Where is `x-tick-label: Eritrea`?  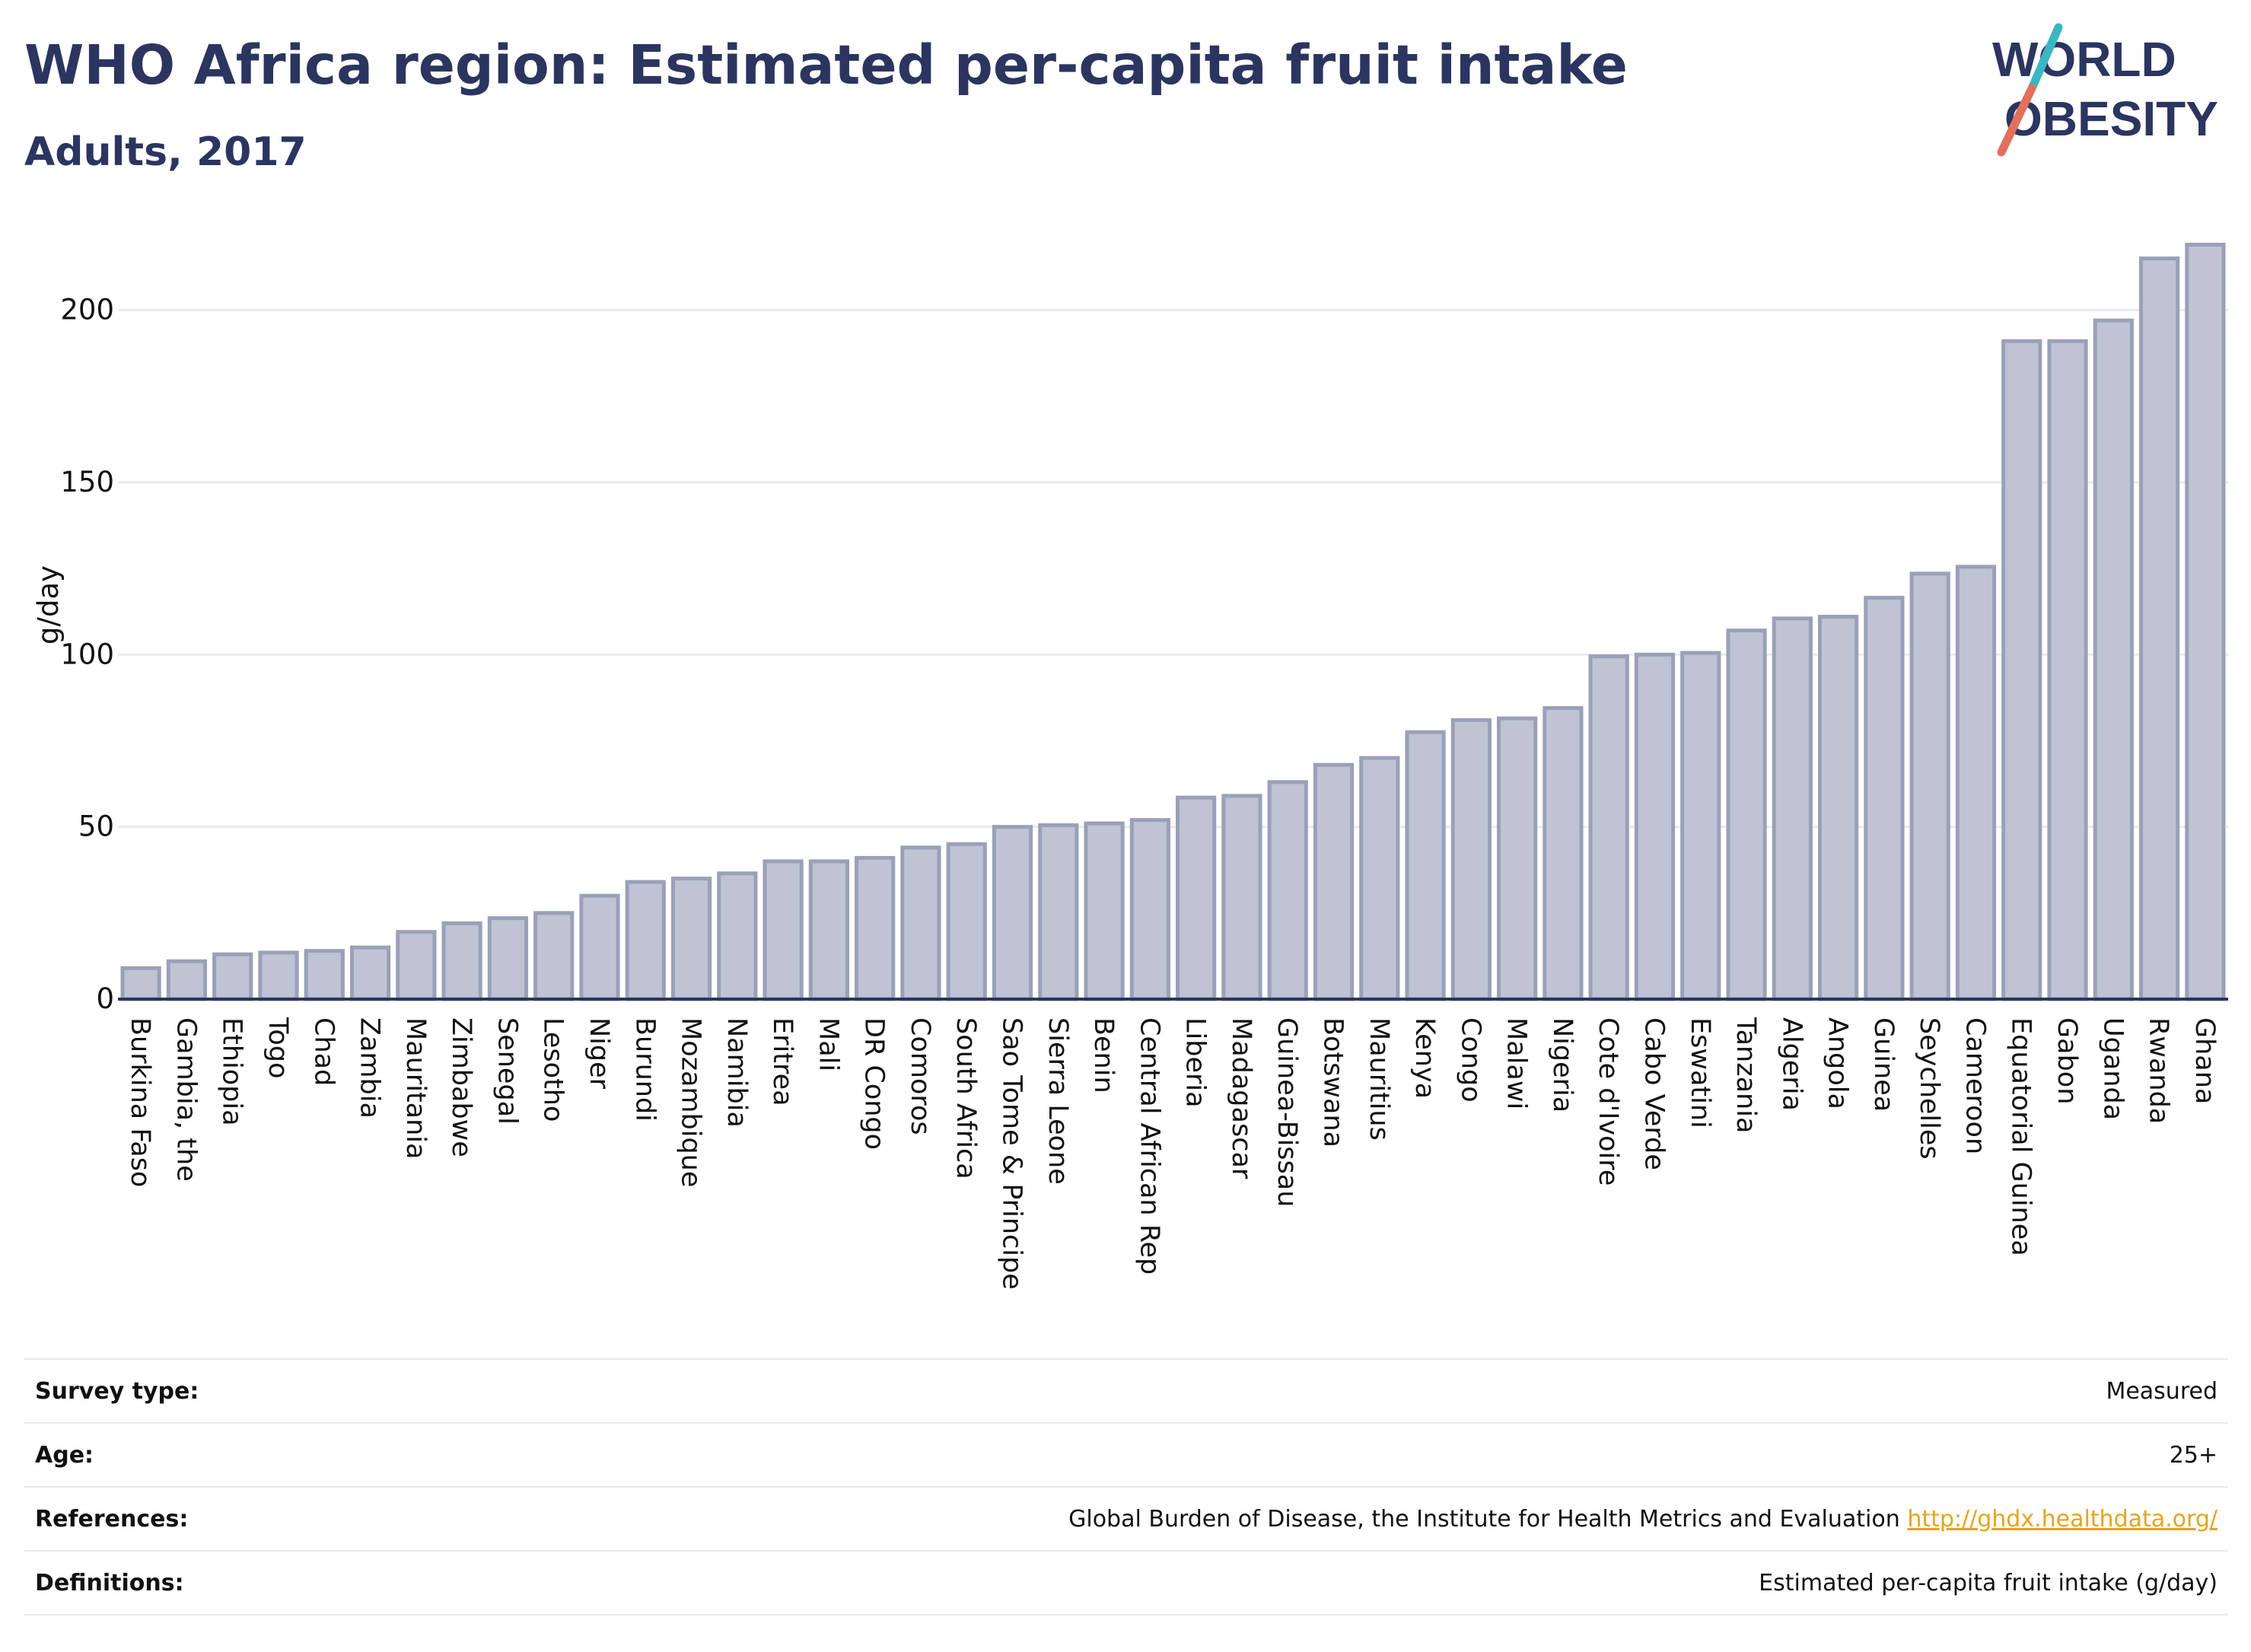 x-tick-label: Eritrea is located at coordinates (782, 1061).